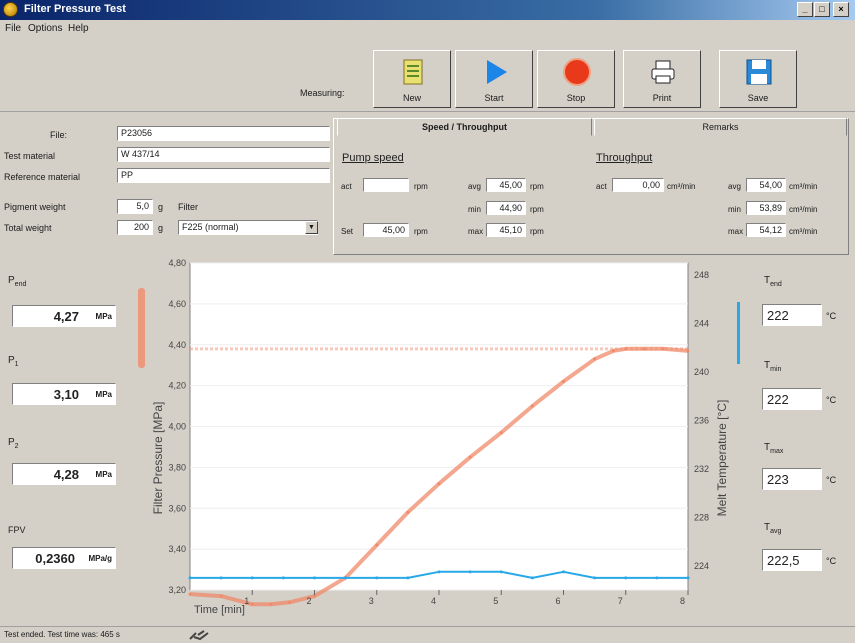  What do you see at coordinates (188, 207) in the screenshot?
I see `filter-label: Filter` at bounding box center [188, 207].